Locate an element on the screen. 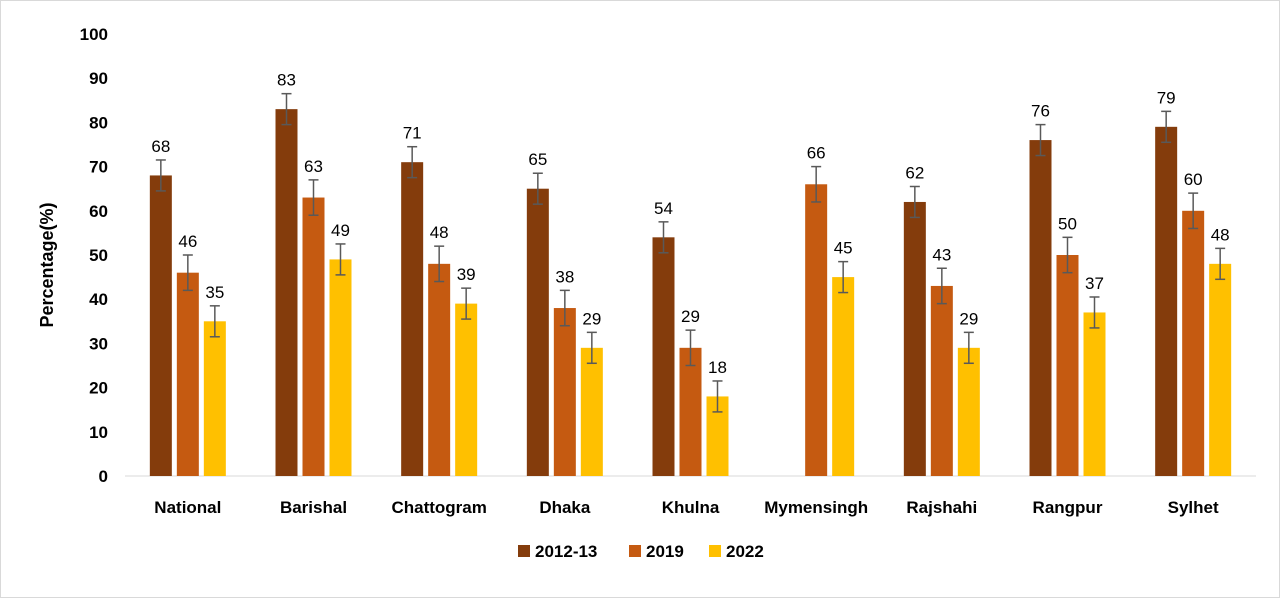 This screenshot has width=1280, height=598. data-label: 37 is located at coordinates (1094, 283).